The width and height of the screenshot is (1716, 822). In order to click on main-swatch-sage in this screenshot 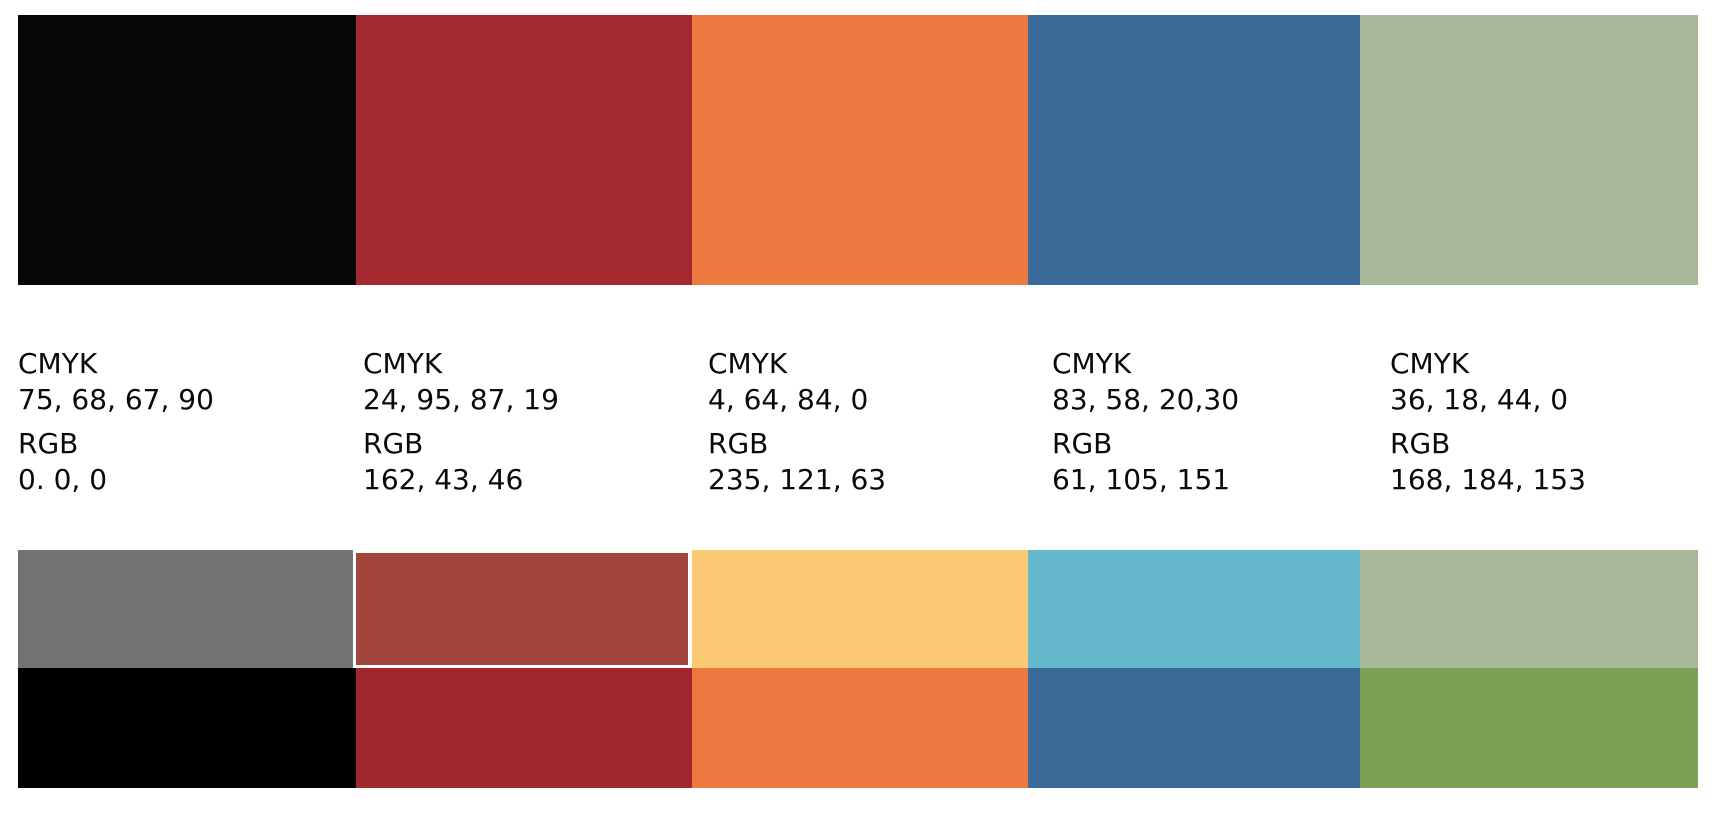, I will do `click(1529, 150)`.